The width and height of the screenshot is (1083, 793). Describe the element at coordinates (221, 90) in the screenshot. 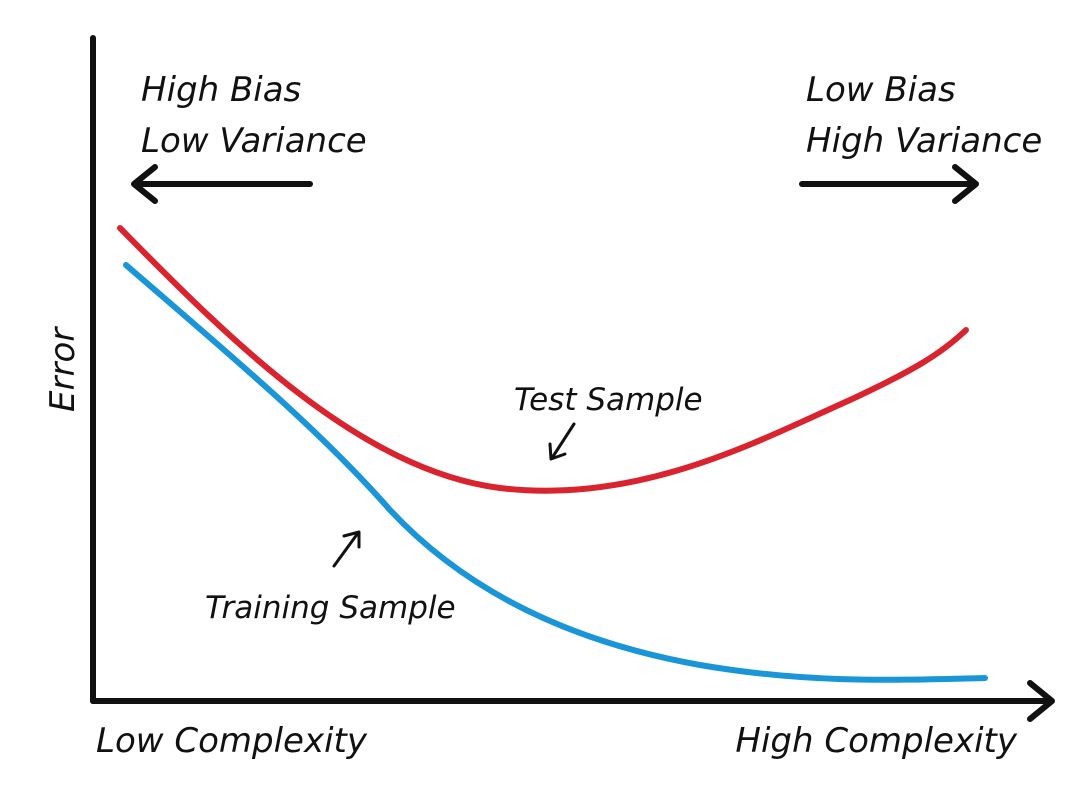

I see `left-region-line1: High Bias` at that location.